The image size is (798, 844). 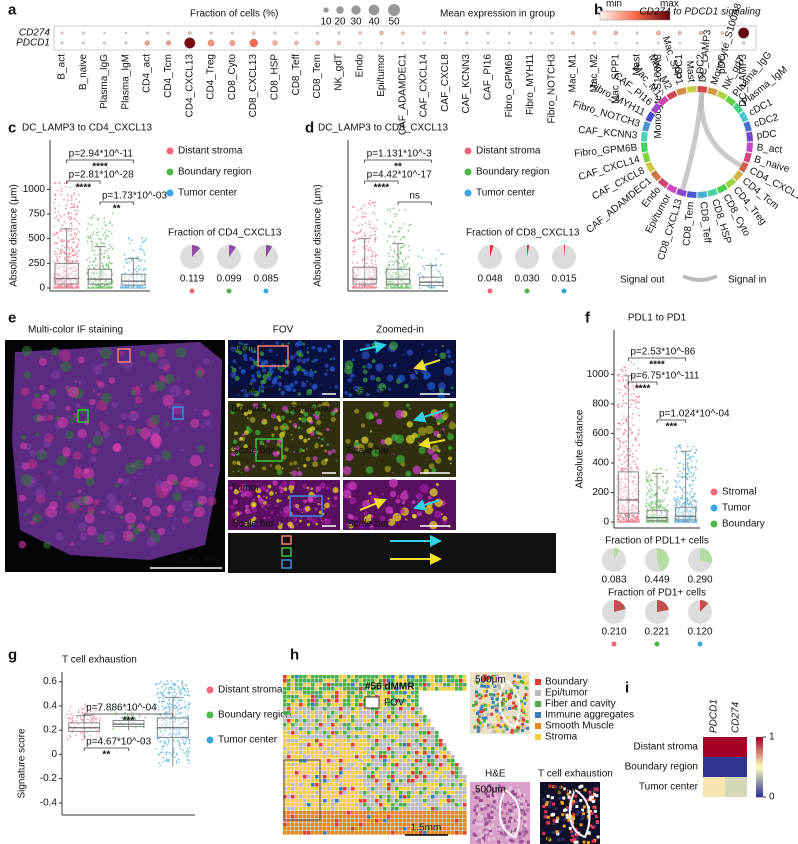 What do you see at coordinates (49, 778) in the screenshot?
I see `y-tick-label: -0.2` at bounding box center [49, 778].